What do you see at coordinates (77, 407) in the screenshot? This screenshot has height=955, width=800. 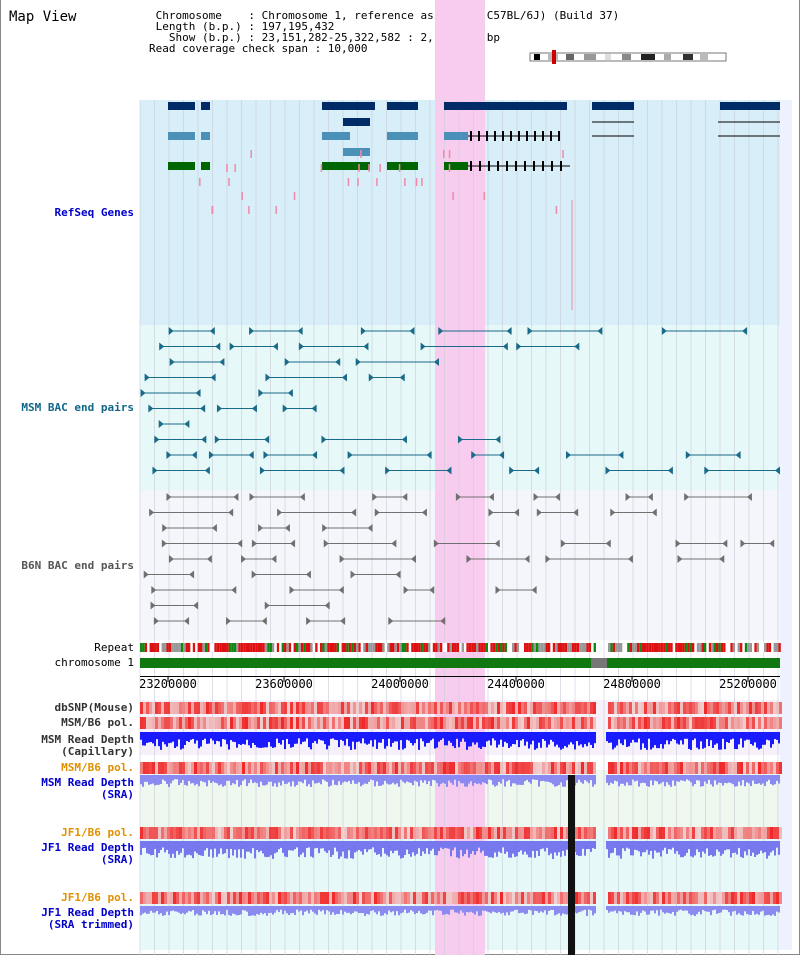 I see `track-label-msm-bac: MSM BAC end pairs` at bounding box center [77, 407].